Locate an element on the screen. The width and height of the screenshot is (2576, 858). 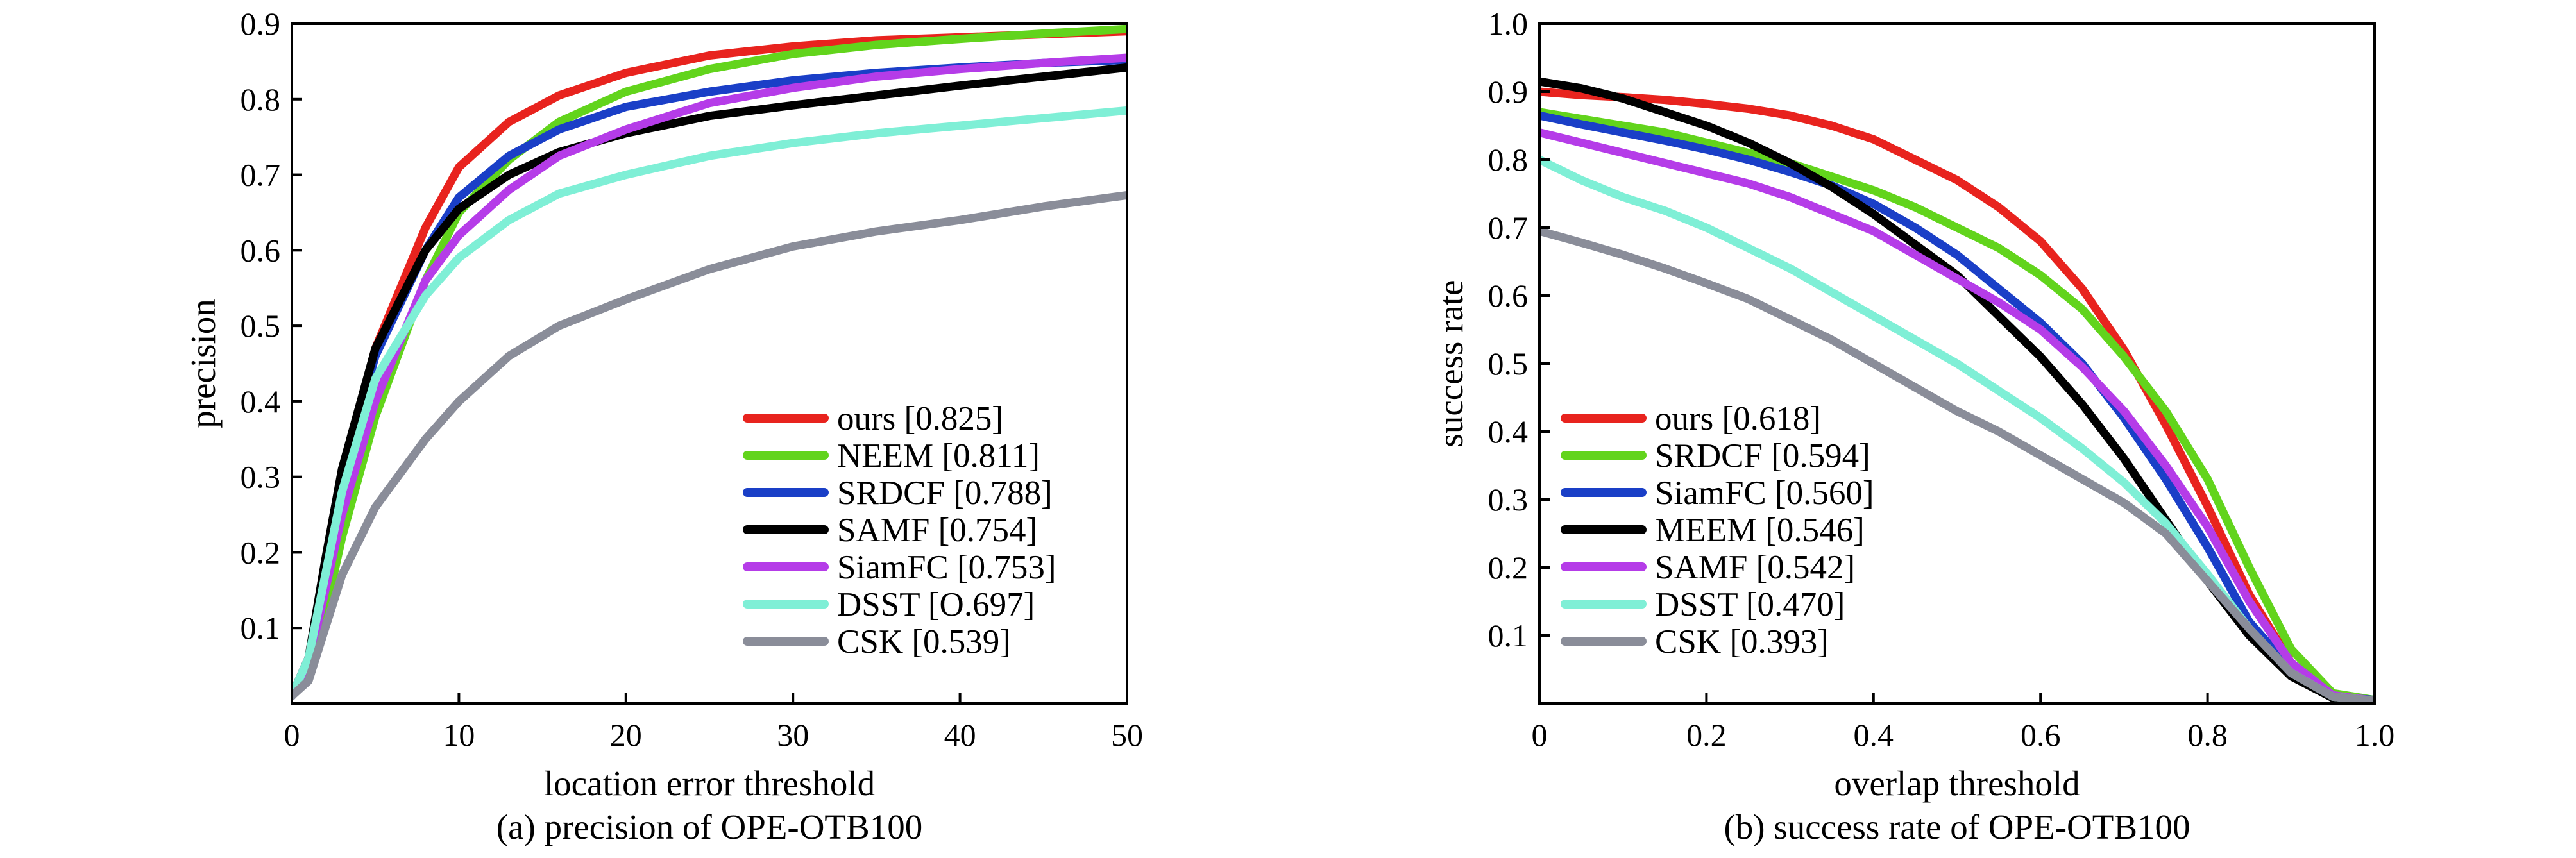
precision-y-tick-label: 0.9 is located at coordinates (261, 24).